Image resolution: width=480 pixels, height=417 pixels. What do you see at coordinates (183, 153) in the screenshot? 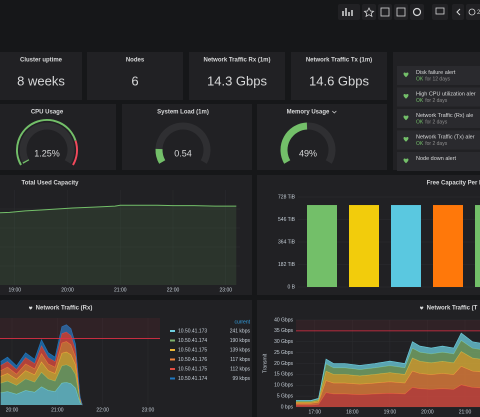
I see `gauge-label: 0.54` at bounding box center [183, 153].